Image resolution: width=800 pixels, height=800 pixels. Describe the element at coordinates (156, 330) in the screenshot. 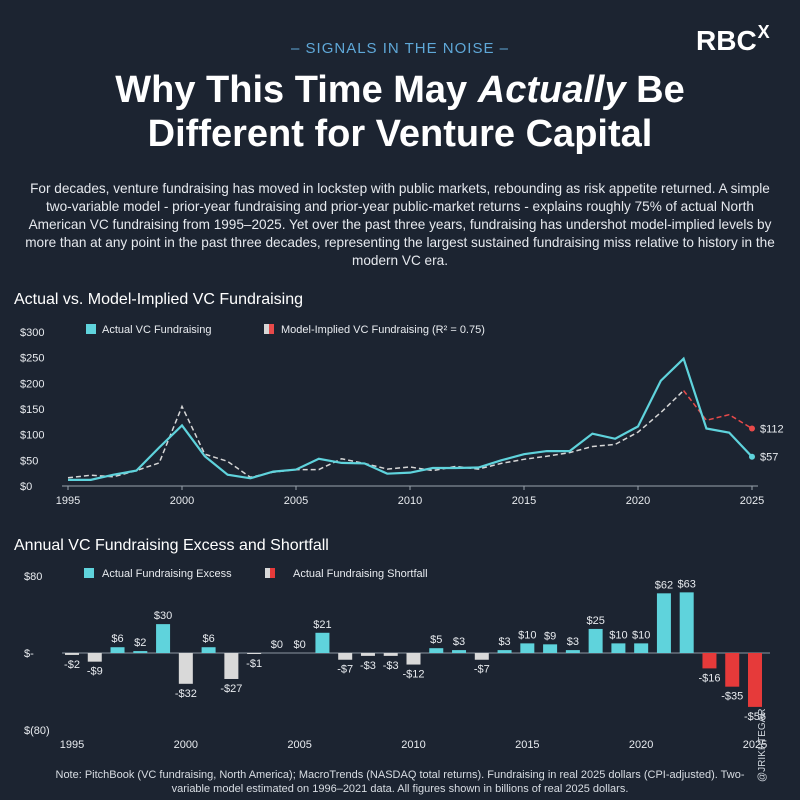

I see `legend-actual-label: Actual VC Fundraising` at that location.